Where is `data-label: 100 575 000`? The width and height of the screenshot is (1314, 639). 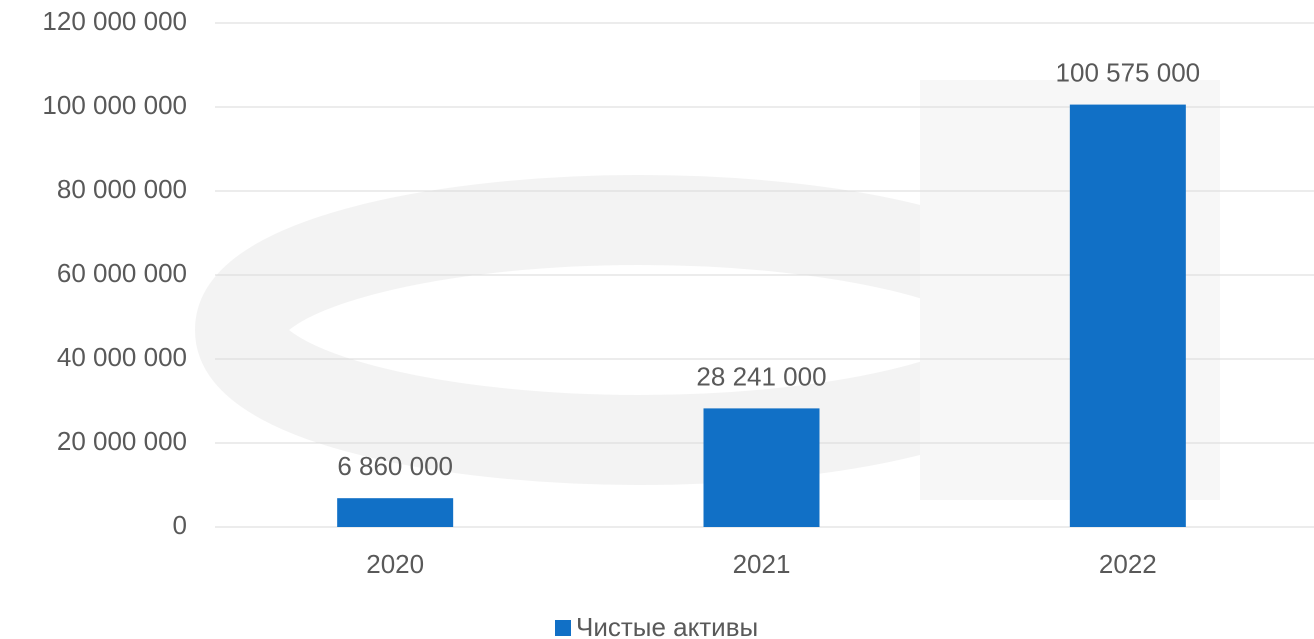
data-label: 100 575 000 is located at coordinates (1128, 72).